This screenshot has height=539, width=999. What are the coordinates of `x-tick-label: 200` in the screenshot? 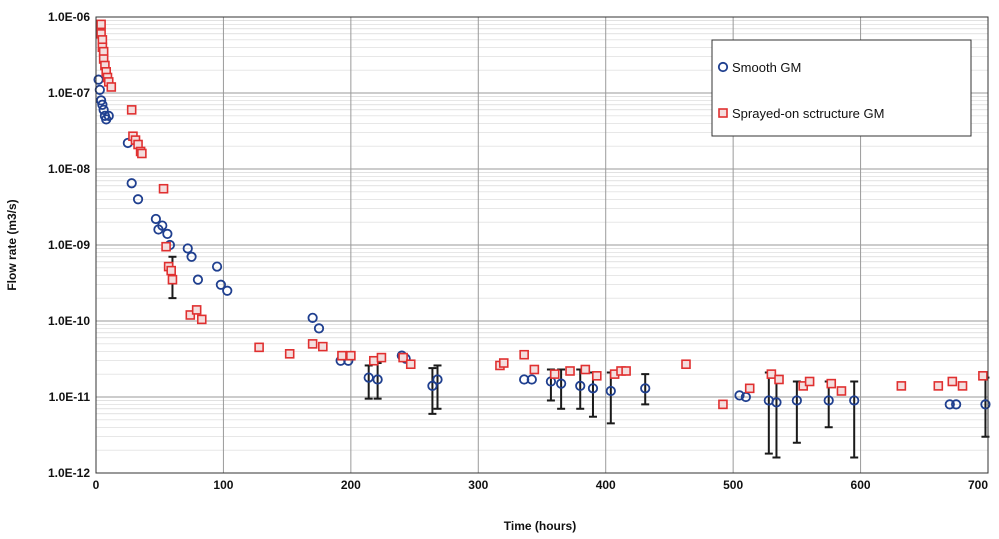 It's located at (351, 485).